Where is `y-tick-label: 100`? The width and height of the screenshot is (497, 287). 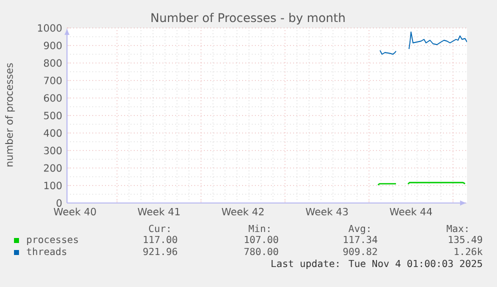
y-tick-label: 100 is located at coordinates (53, 186).